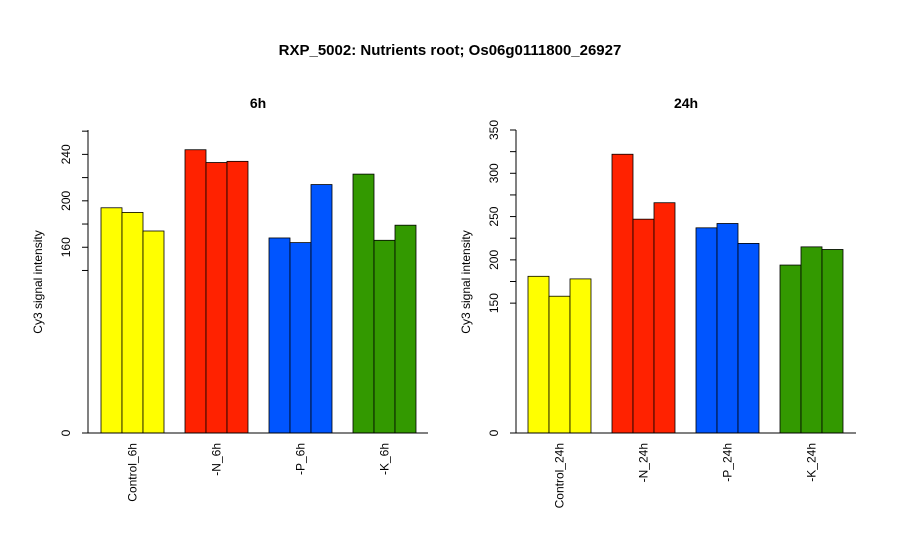 The height and width of the screenshot is (550, 900). I want to click on y-tick-label: 250, so click(494, 216).